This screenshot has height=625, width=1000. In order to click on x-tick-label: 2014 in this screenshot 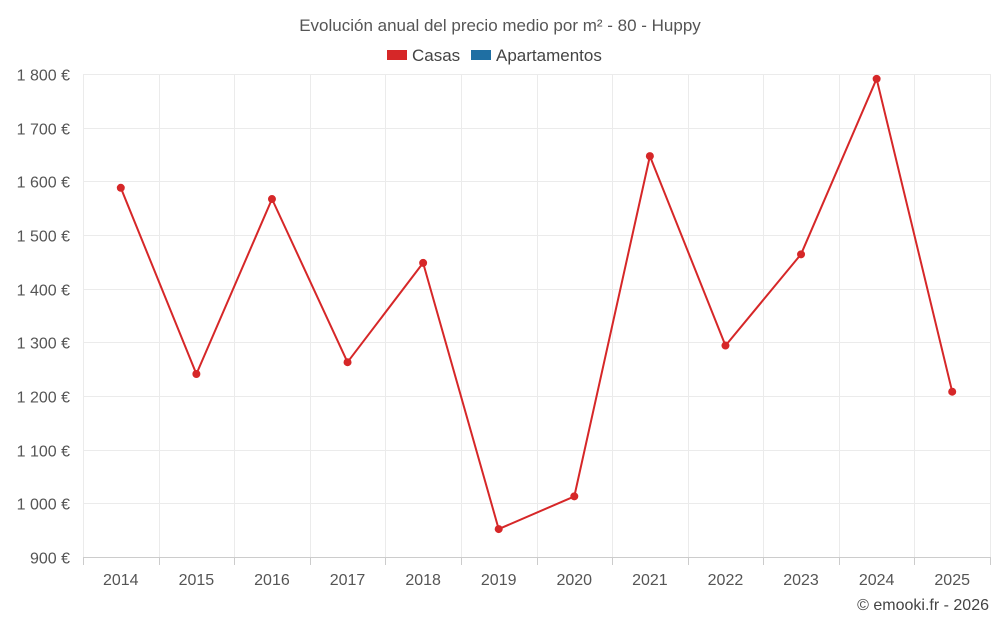, I will do `click(121, 580)`.